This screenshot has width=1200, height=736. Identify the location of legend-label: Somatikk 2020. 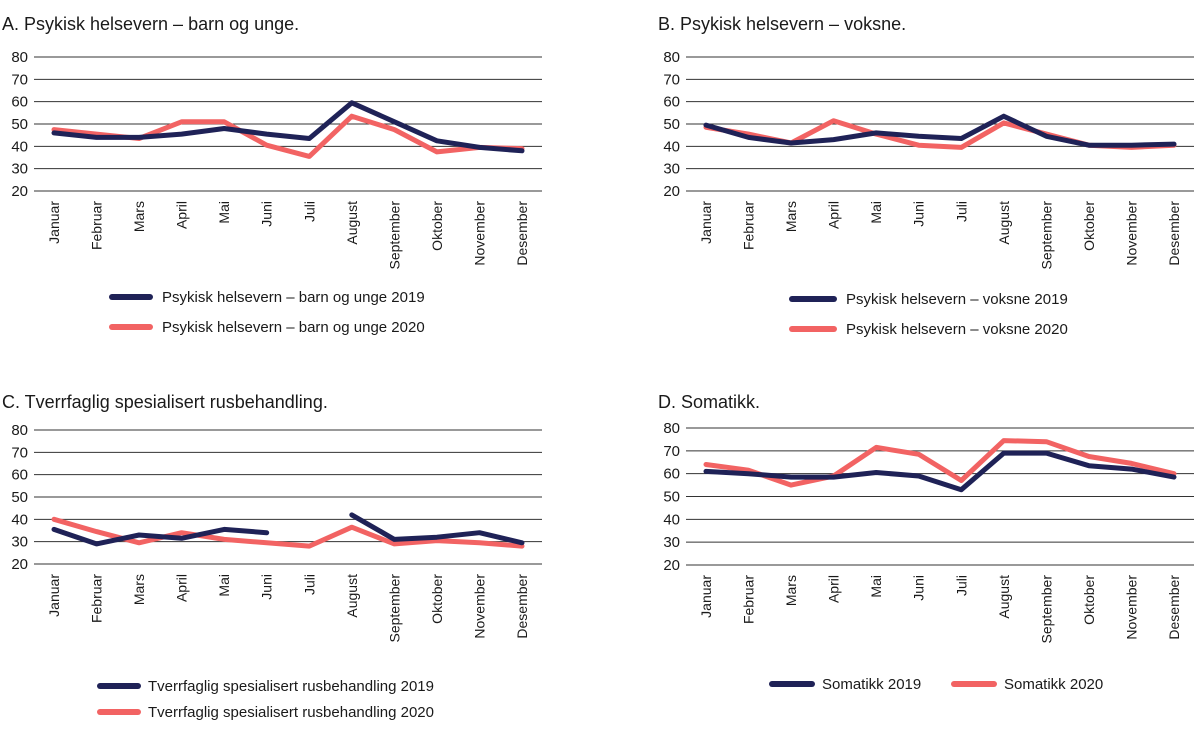
(1053, 684).